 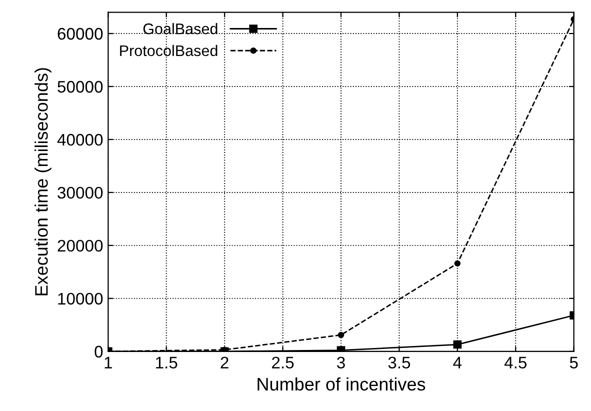 I want to click on x-tick-label: 4.5, so click(x=515, y=362).